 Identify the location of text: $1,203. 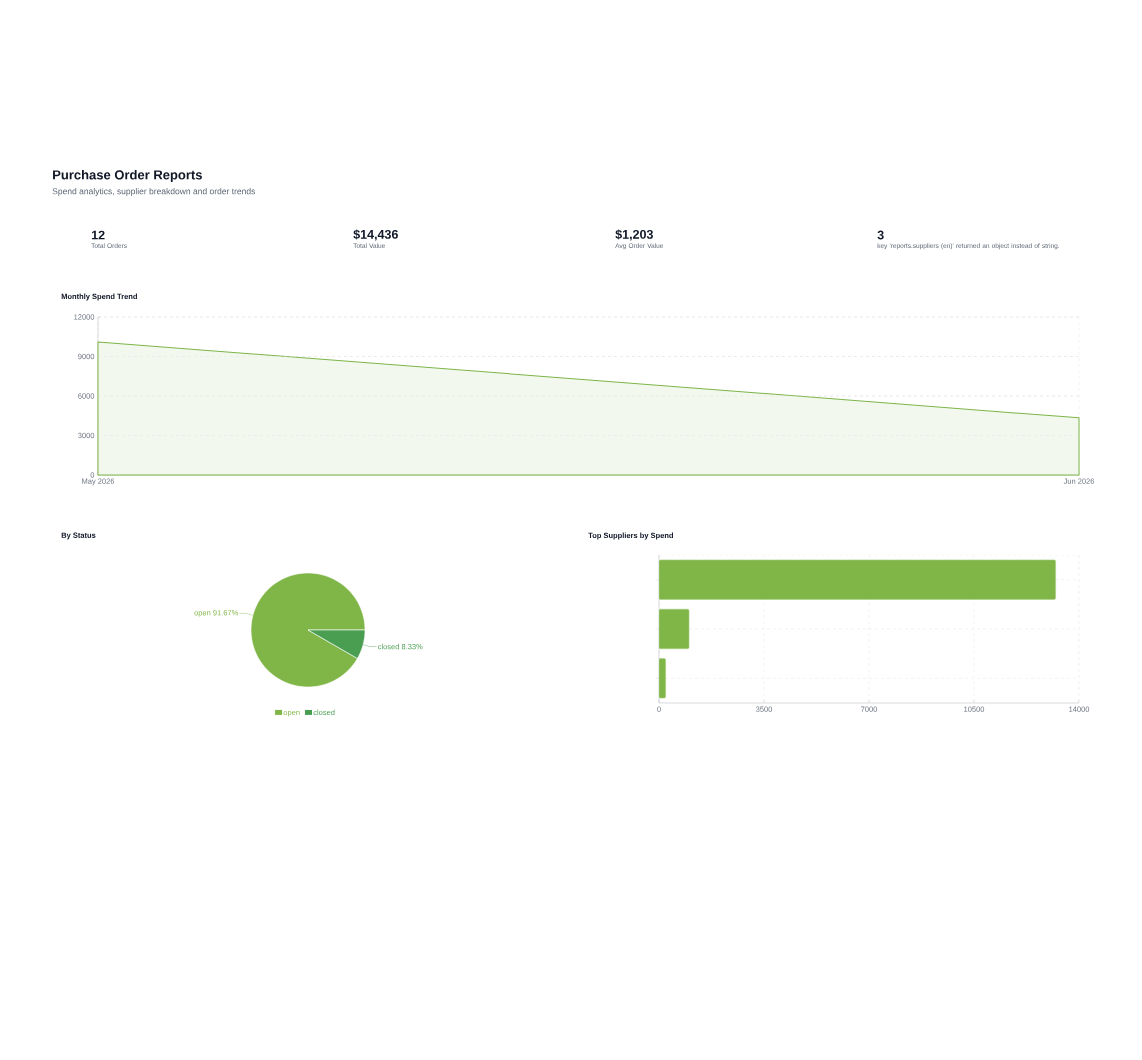
(634, 235).